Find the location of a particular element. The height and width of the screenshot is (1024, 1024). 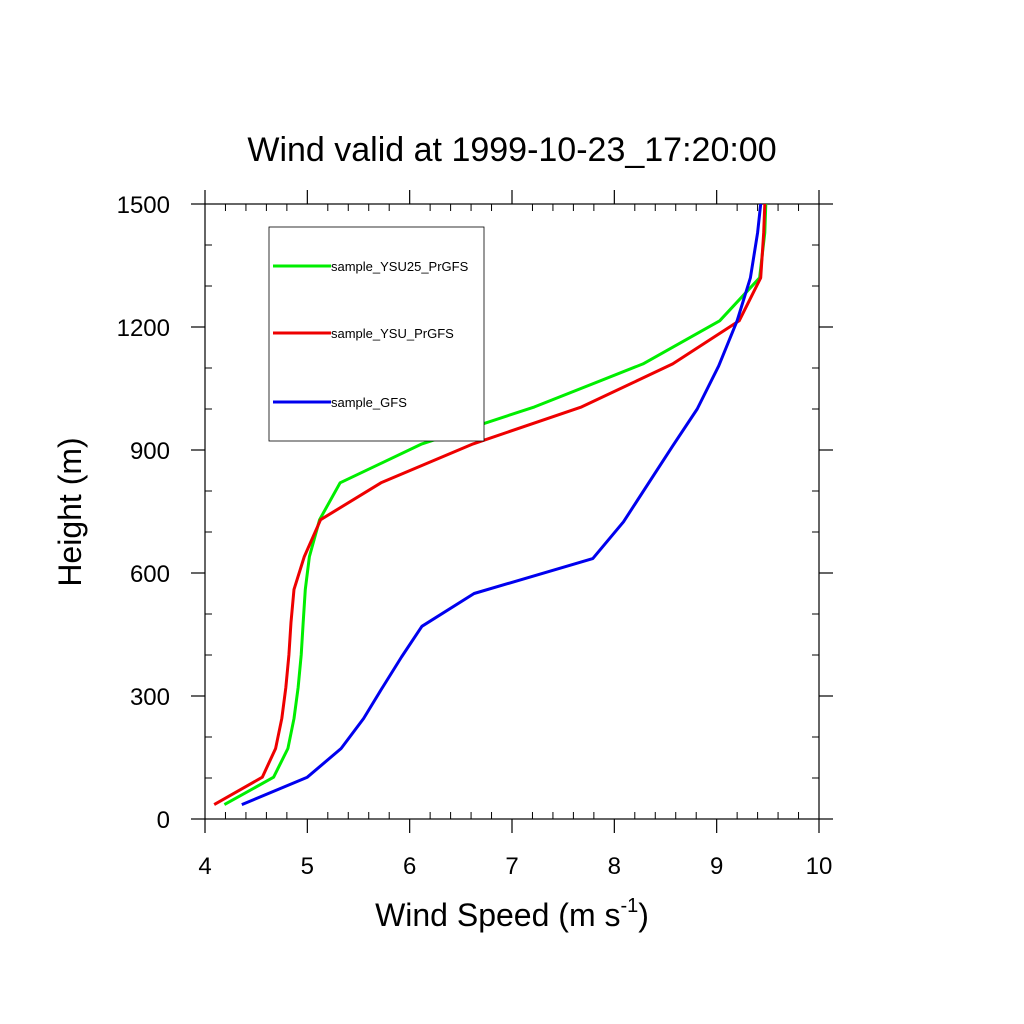

chart-title: Wind valid at 1999-10-23_17:20:00 is located at coordinates (511, 150).